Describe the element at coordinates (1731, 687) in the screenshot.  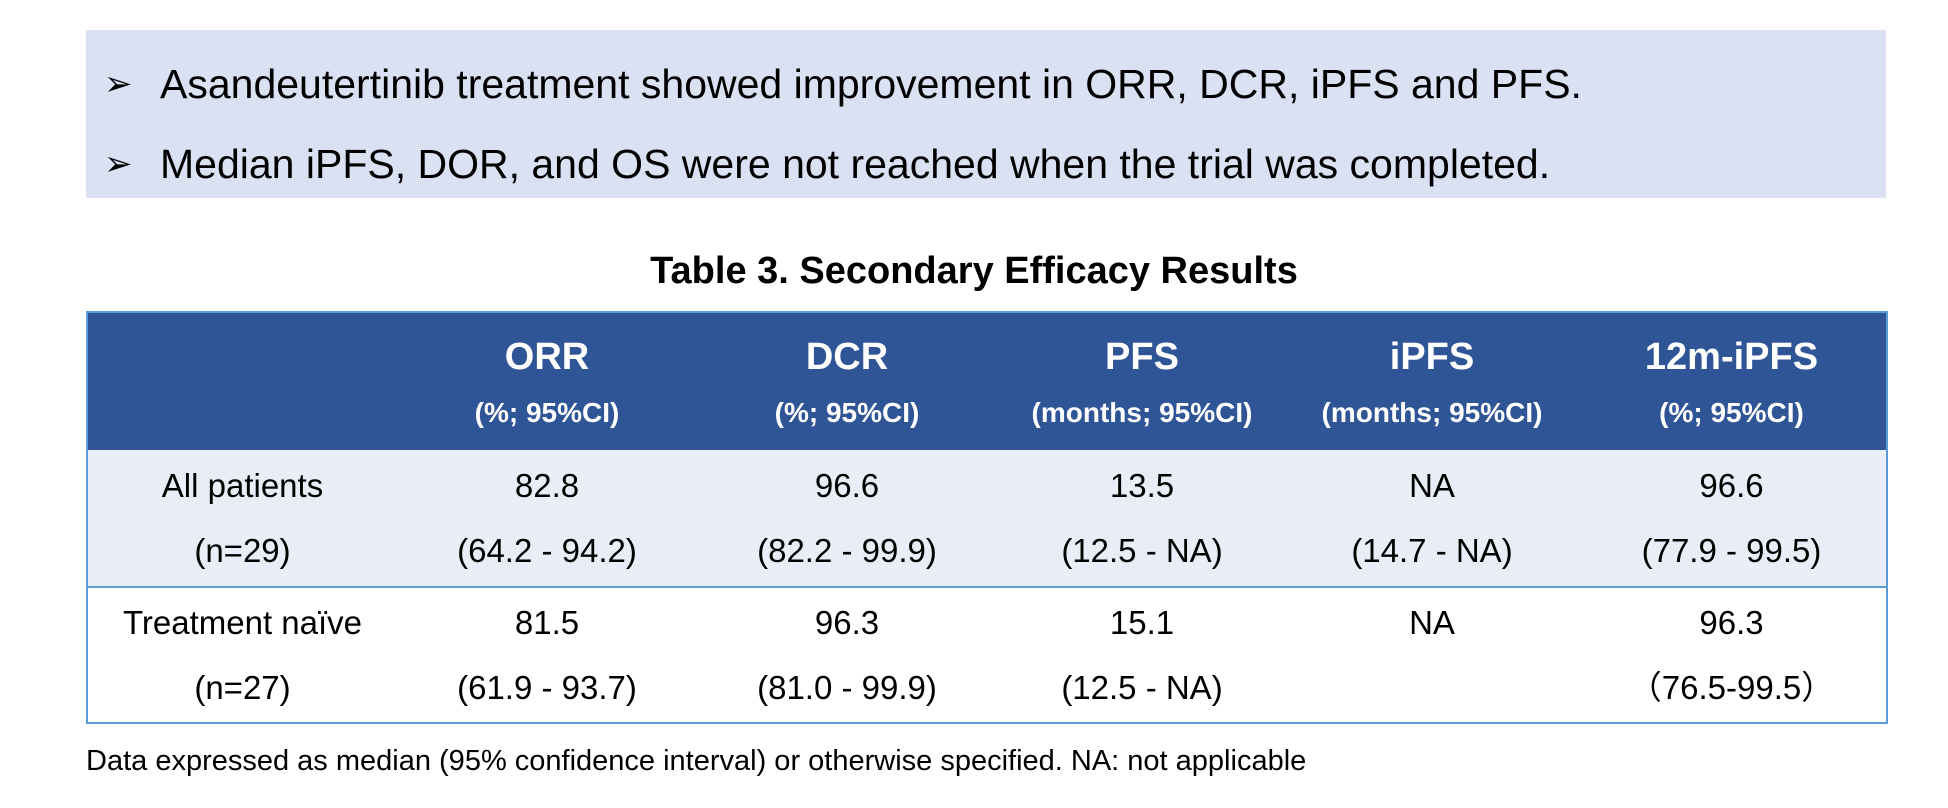
I see `cell-ci: （76.5-99.5）` at that location.